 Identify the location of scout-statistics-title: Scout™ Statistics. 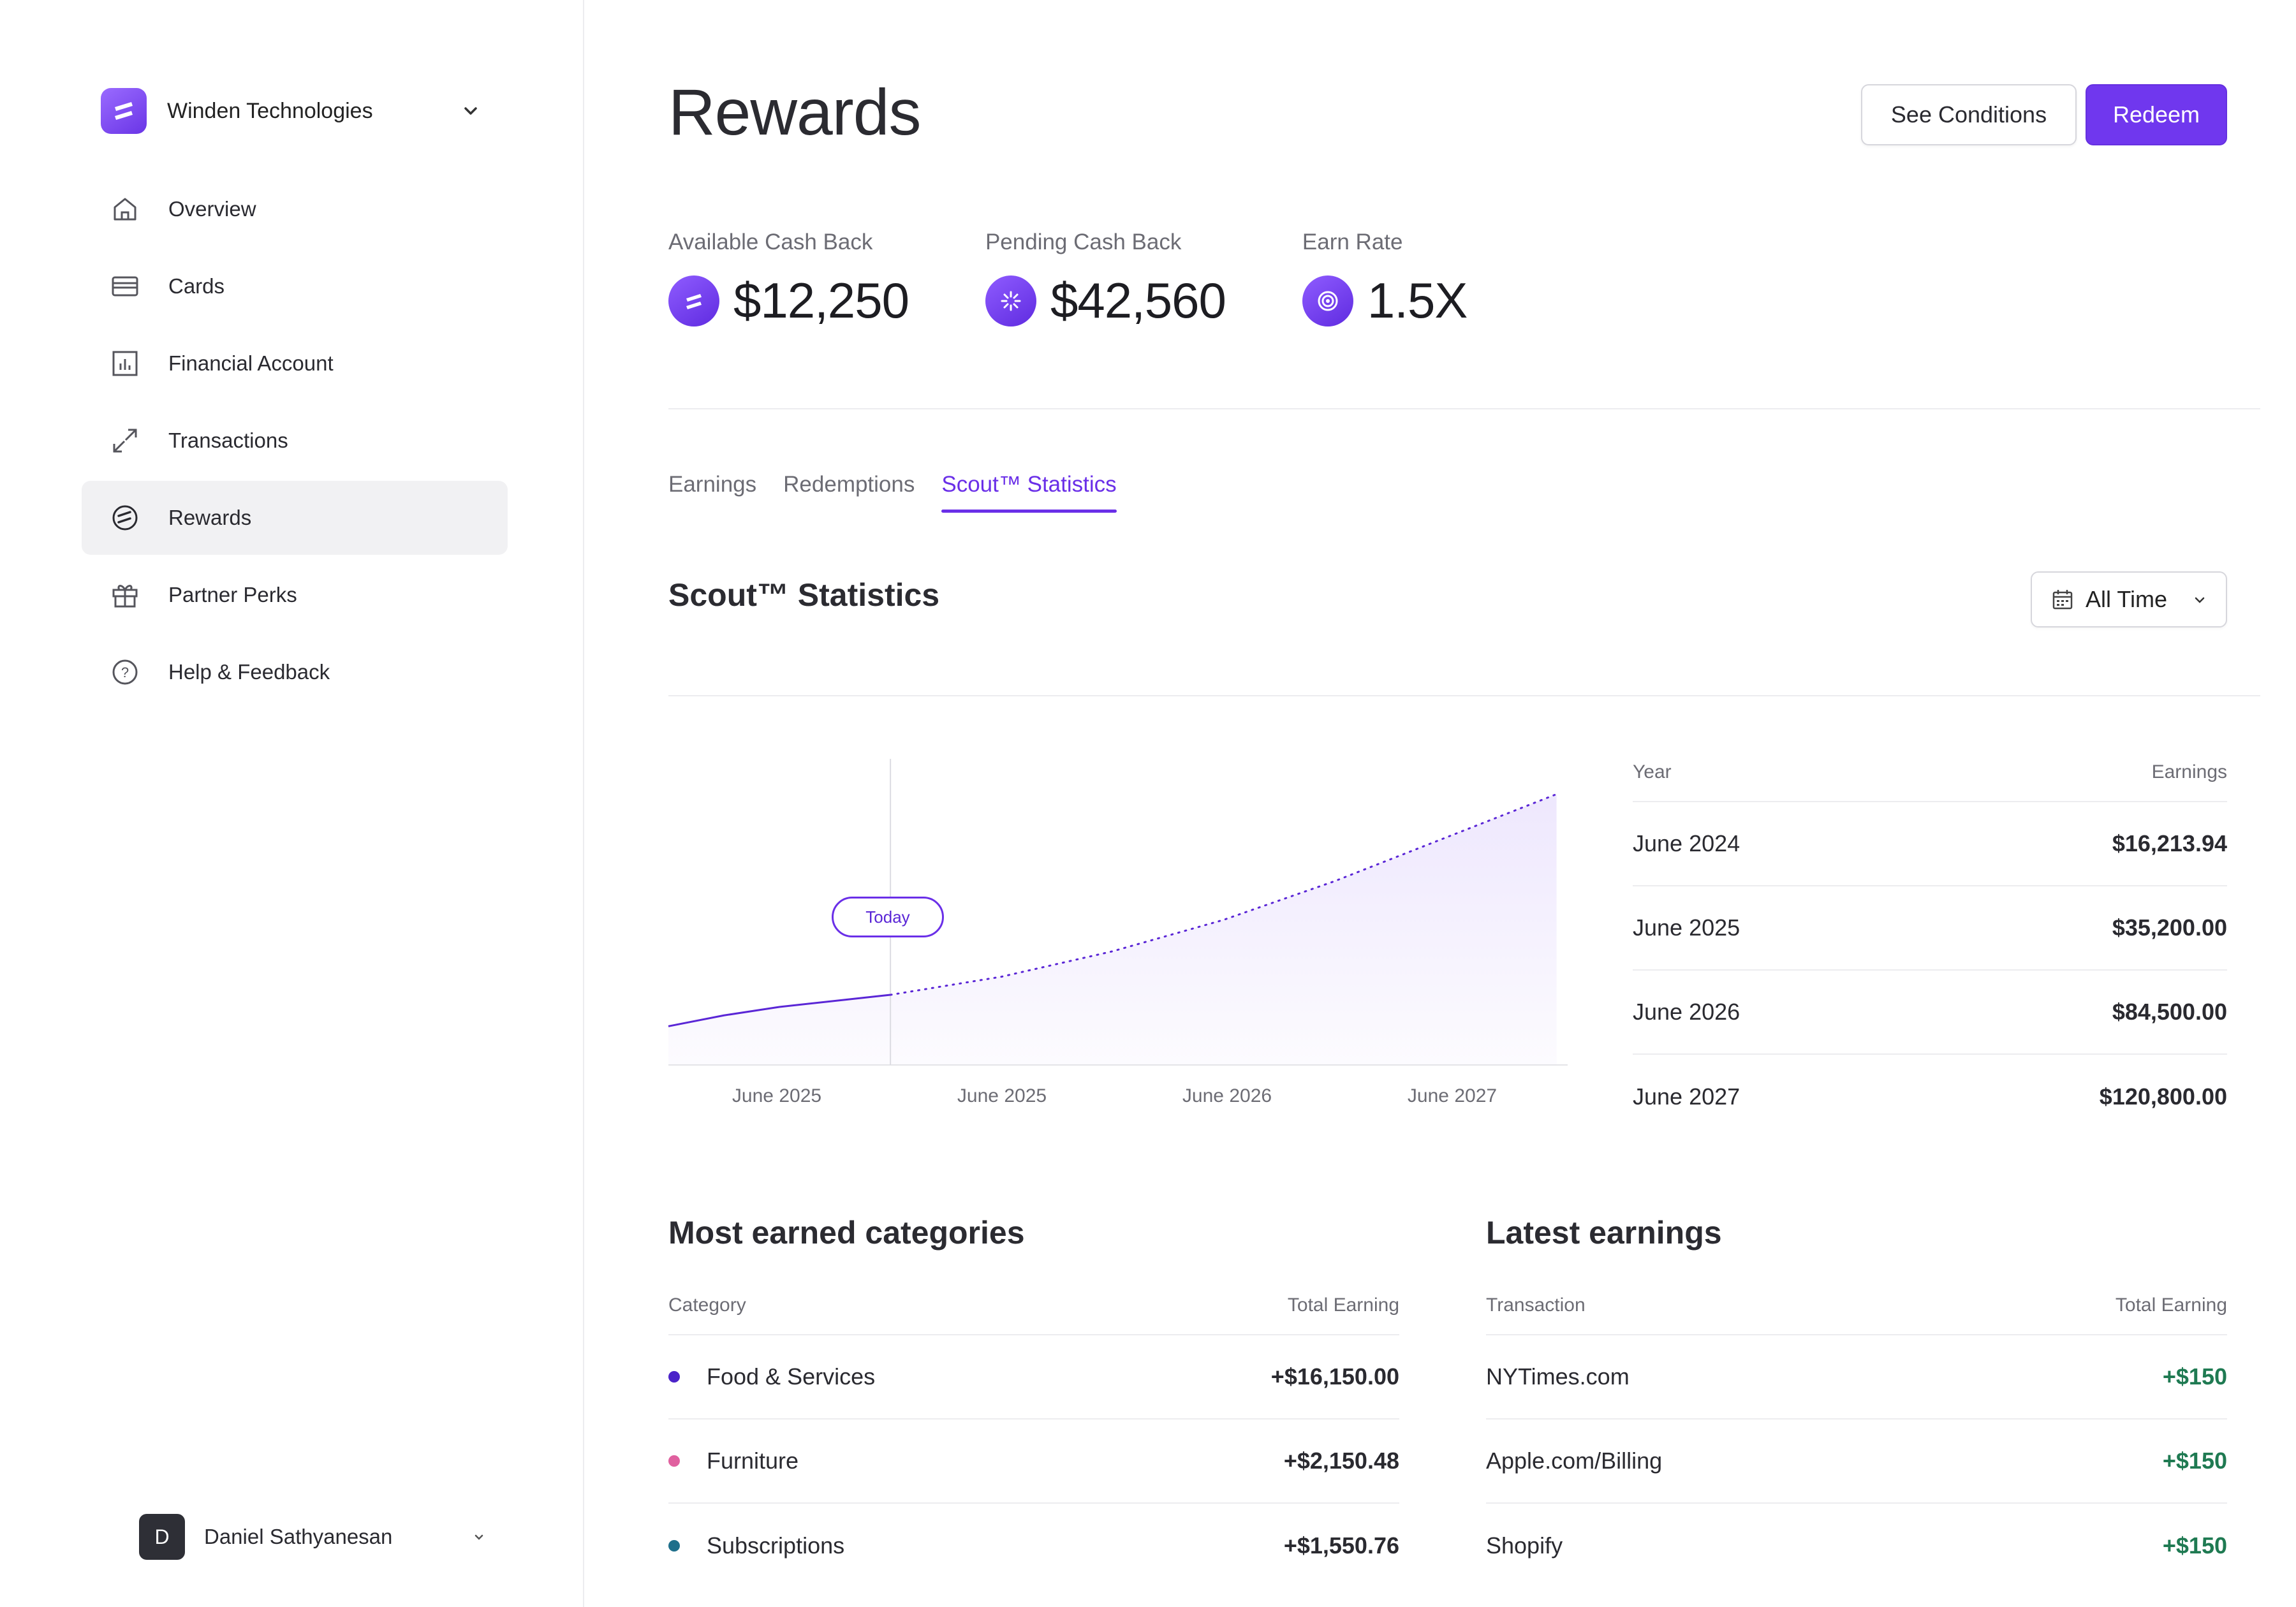
(804, 595).